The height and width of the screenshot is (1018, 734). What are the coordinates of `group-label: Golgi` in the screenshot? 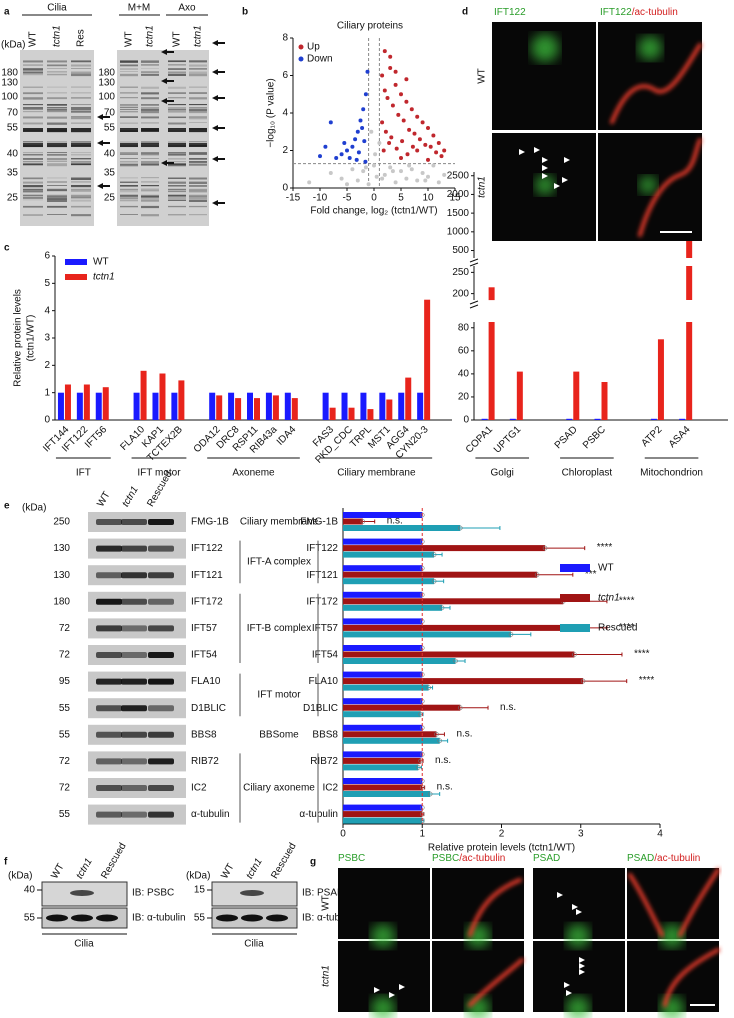 It's located at (502, 473).